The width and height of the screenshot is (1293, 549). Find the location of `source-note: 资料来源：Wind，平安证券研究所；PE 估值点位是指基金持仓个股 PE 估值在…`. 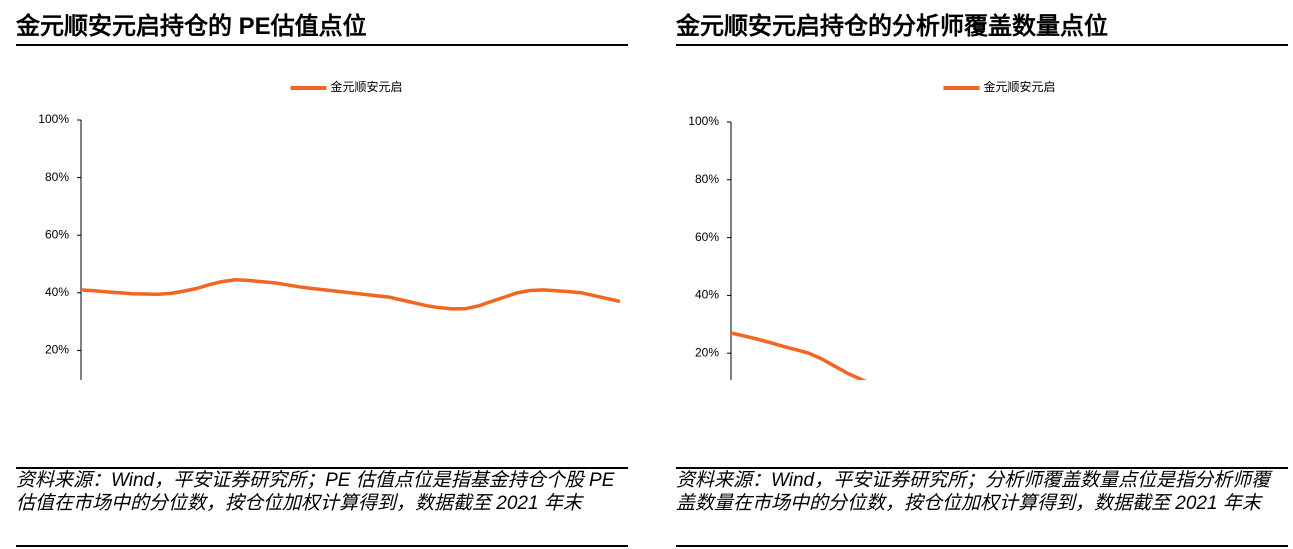

source-note: 资料来源：Wind，平安证券研究所；PE 估值点位是指基金持仓个股 PE 估值在… is located at coordinates (322, 507).